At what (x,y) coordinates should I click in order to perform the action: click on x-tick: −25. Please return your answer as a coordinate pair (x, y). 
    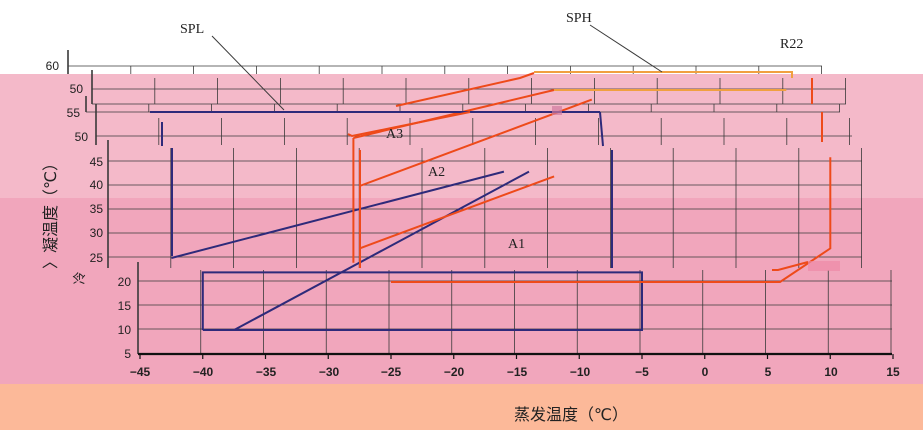
    Looking at the image, I should click on (391, 372).